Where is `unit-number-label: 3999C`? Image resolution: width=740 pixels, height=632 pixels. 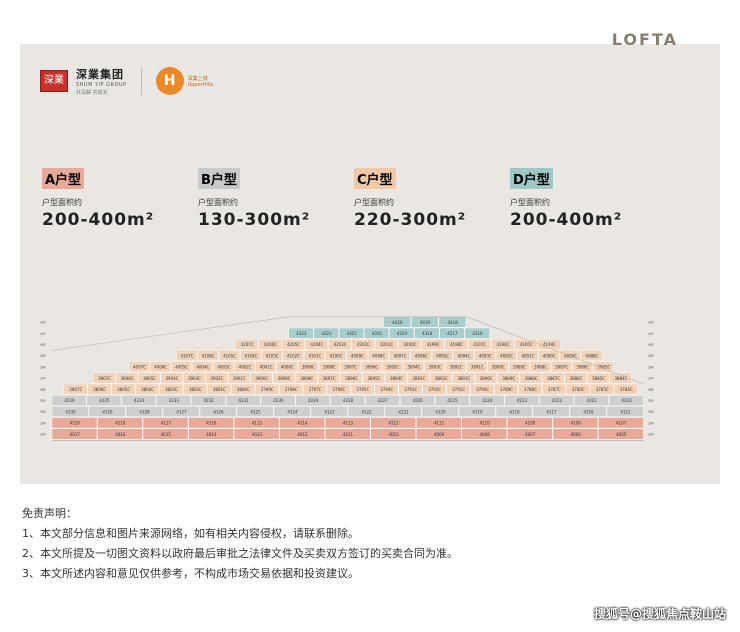 unit-number-label: 3999C is located at coordinates (308, 367).